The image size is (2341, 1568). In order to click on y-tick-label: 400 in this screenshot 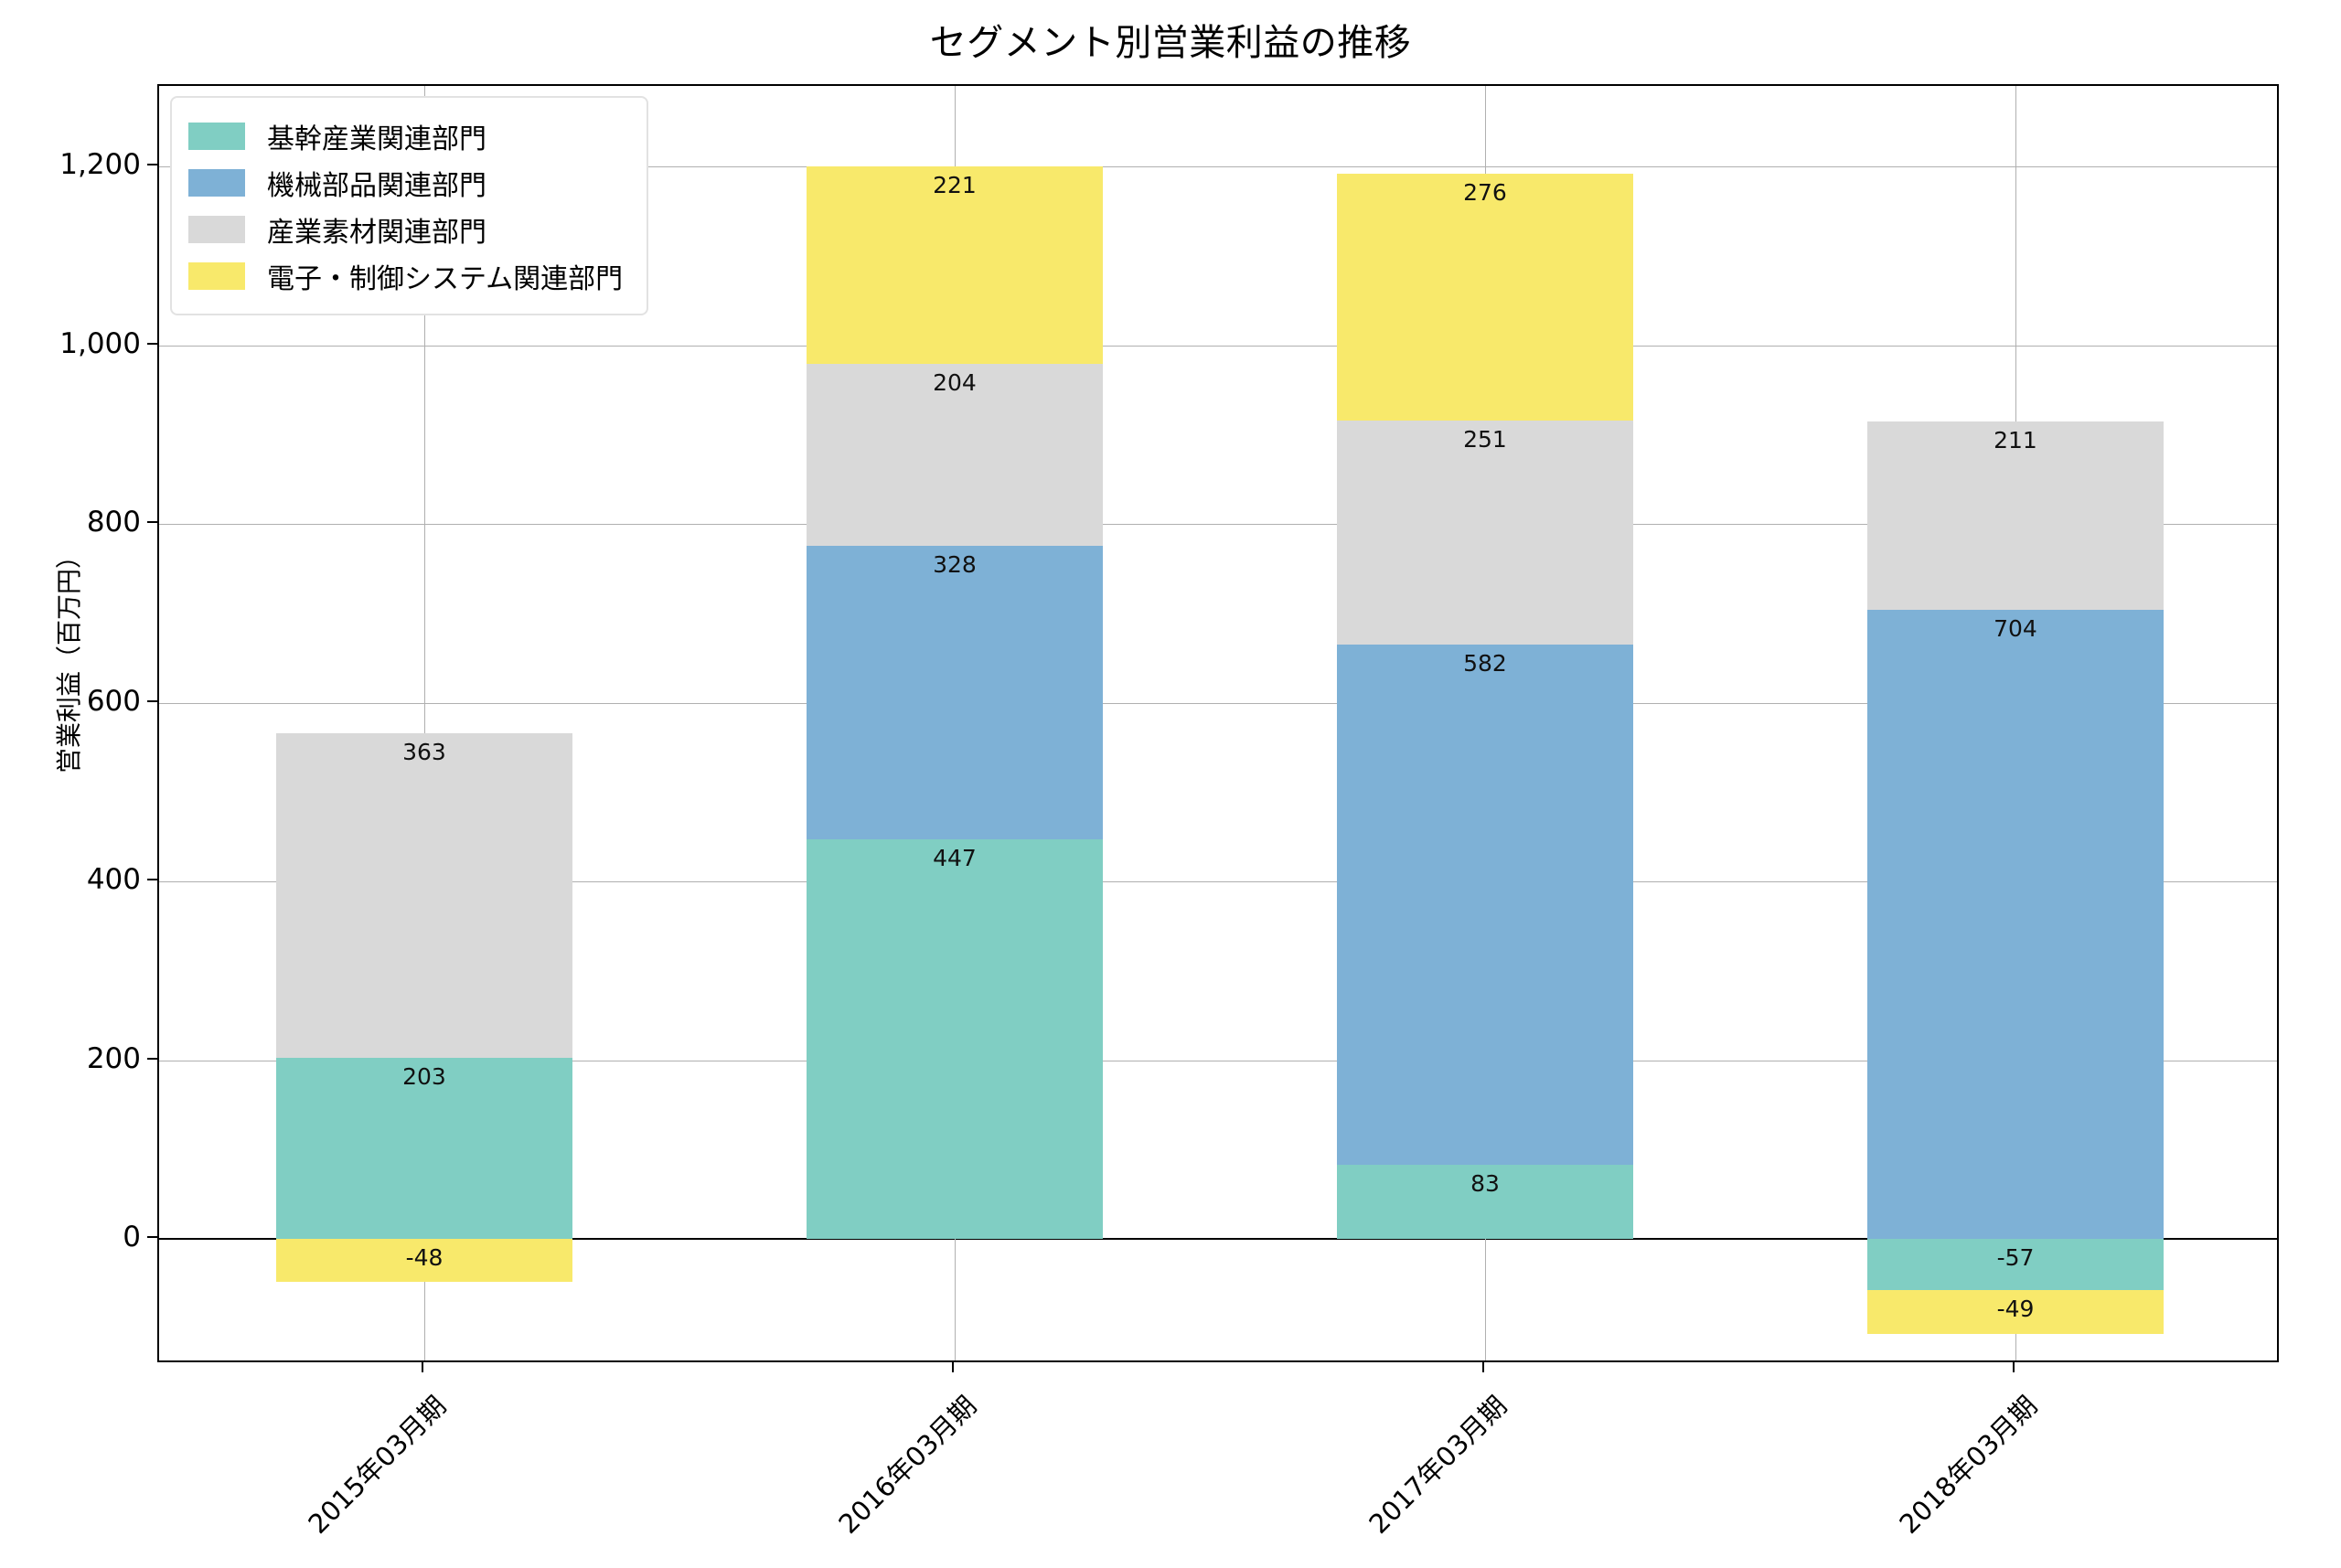, I will do `click(114, 880)`.